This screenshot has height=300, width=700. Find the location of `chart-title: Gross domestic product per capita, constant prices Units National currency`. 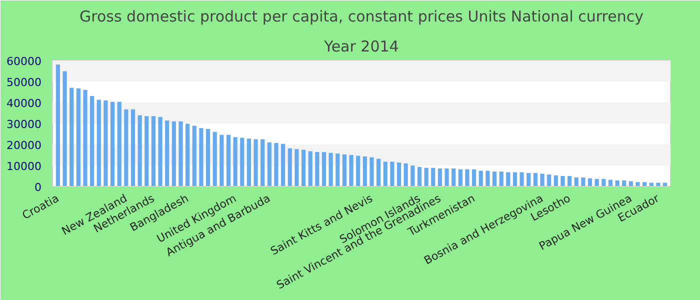

chart-title: Gross domestic product per capita, constant prices Units National currency is located at coordinates (362, 17).